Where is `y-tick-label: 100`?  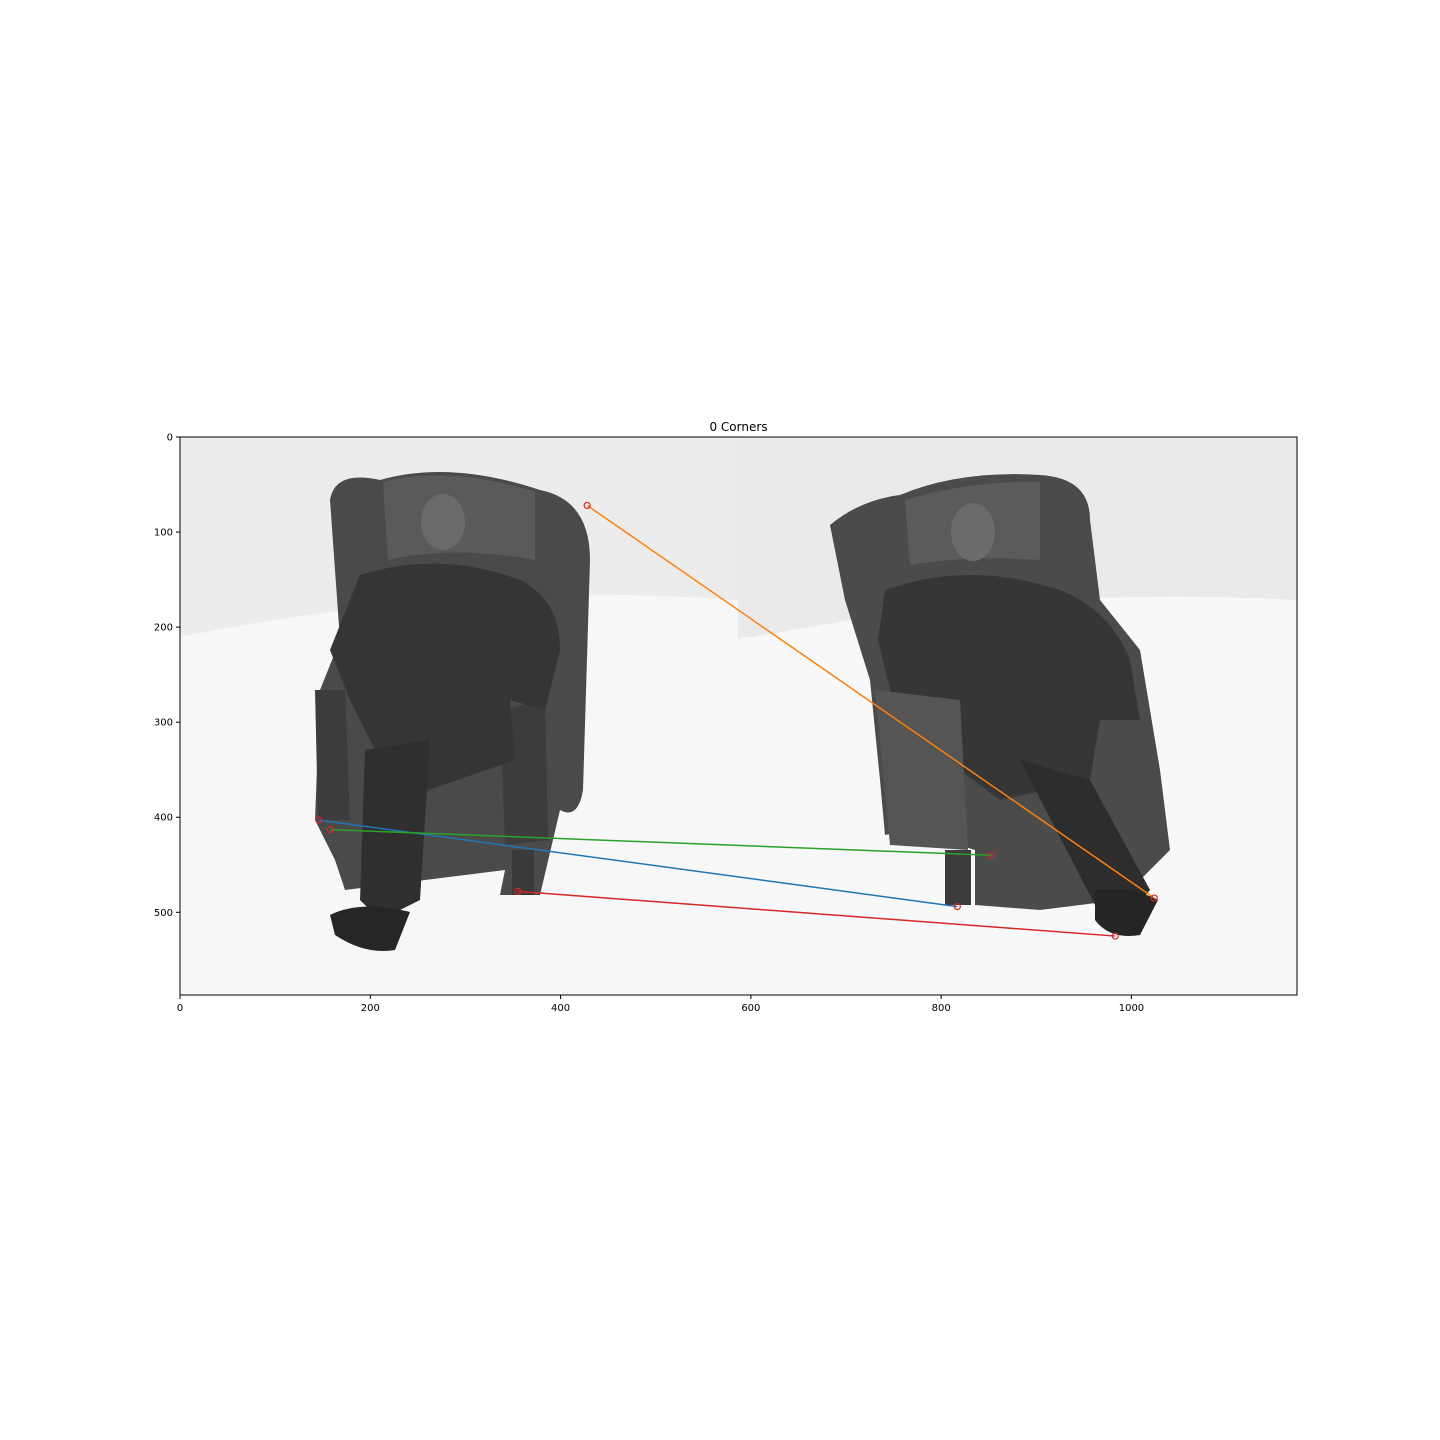
y-tick-label: 100 is located at coordinates (163, 533).